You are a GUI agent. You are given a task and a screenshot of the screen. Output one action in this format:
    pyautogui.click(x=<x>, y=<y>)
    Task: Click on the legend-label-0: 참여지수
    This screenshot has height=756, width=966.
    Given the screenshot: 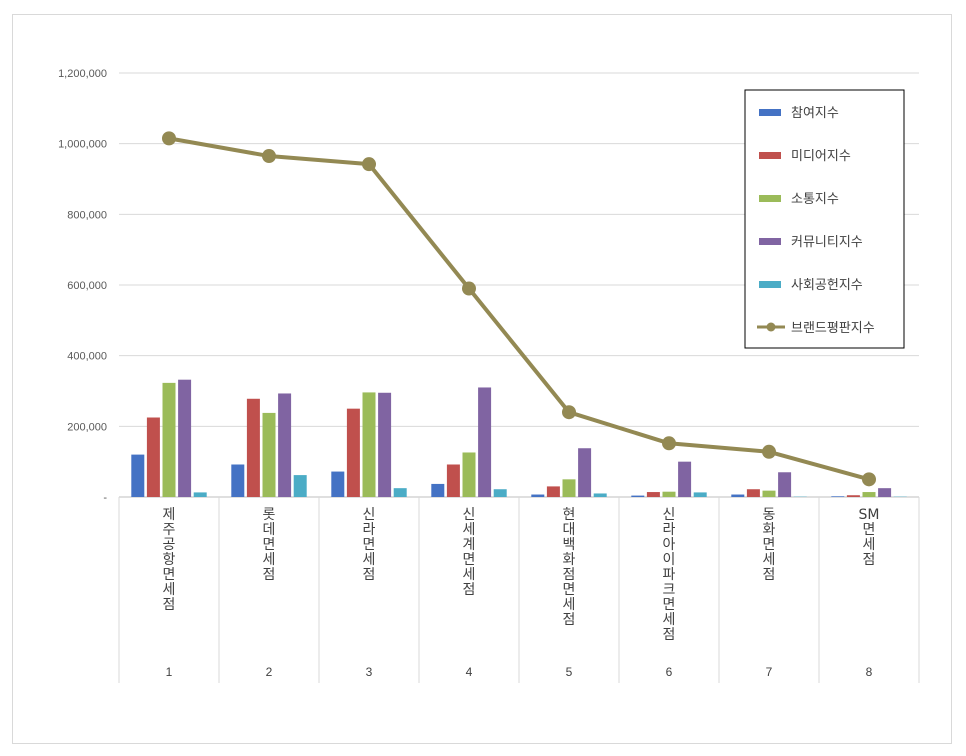 What is the action you would take?
    pyautogui.click(x=815, y=113)
    